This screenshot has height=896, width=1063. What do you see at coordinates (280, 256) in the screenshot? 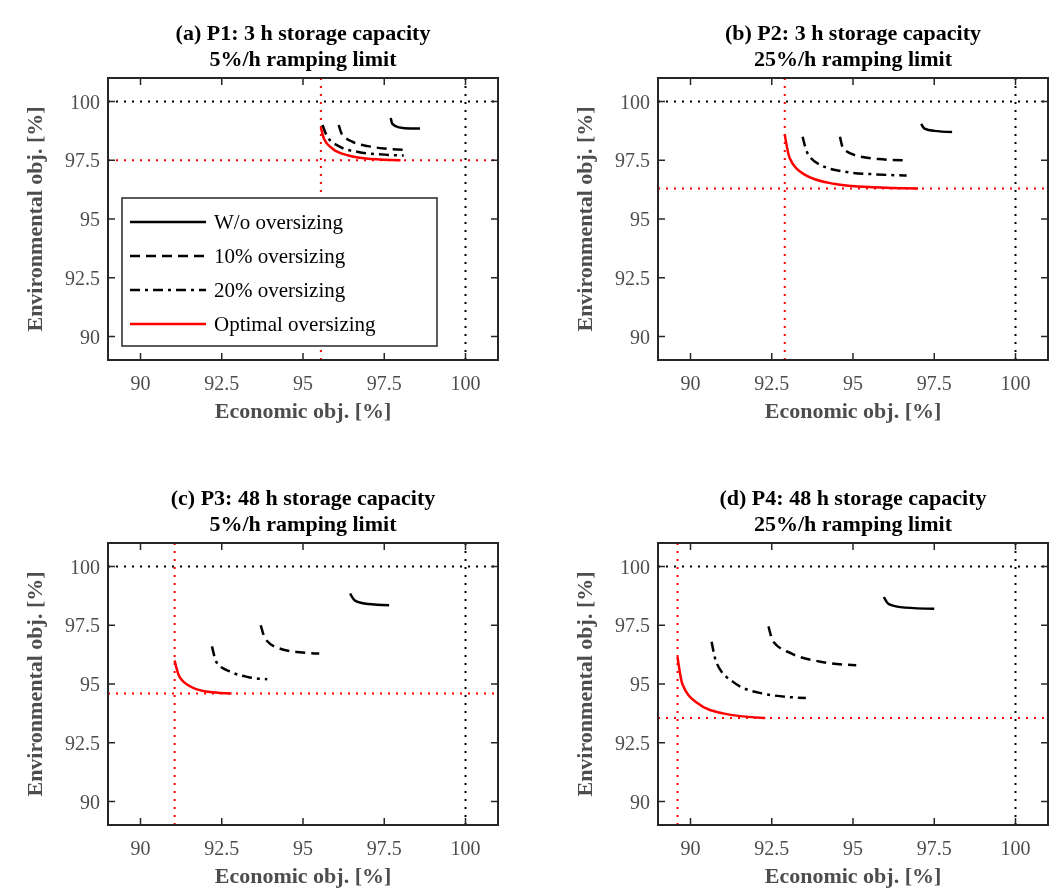
I see `legend-label: 10% oversizing` at bounding box center [280, 256].